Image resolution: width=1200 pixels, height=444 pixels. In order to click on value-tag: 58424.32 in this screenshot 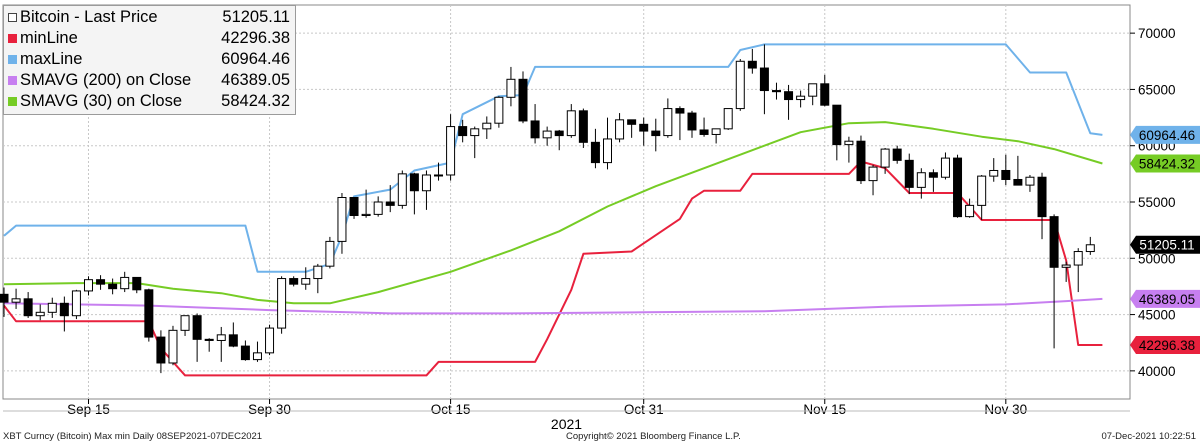, I will do `click(1165, 163)`.